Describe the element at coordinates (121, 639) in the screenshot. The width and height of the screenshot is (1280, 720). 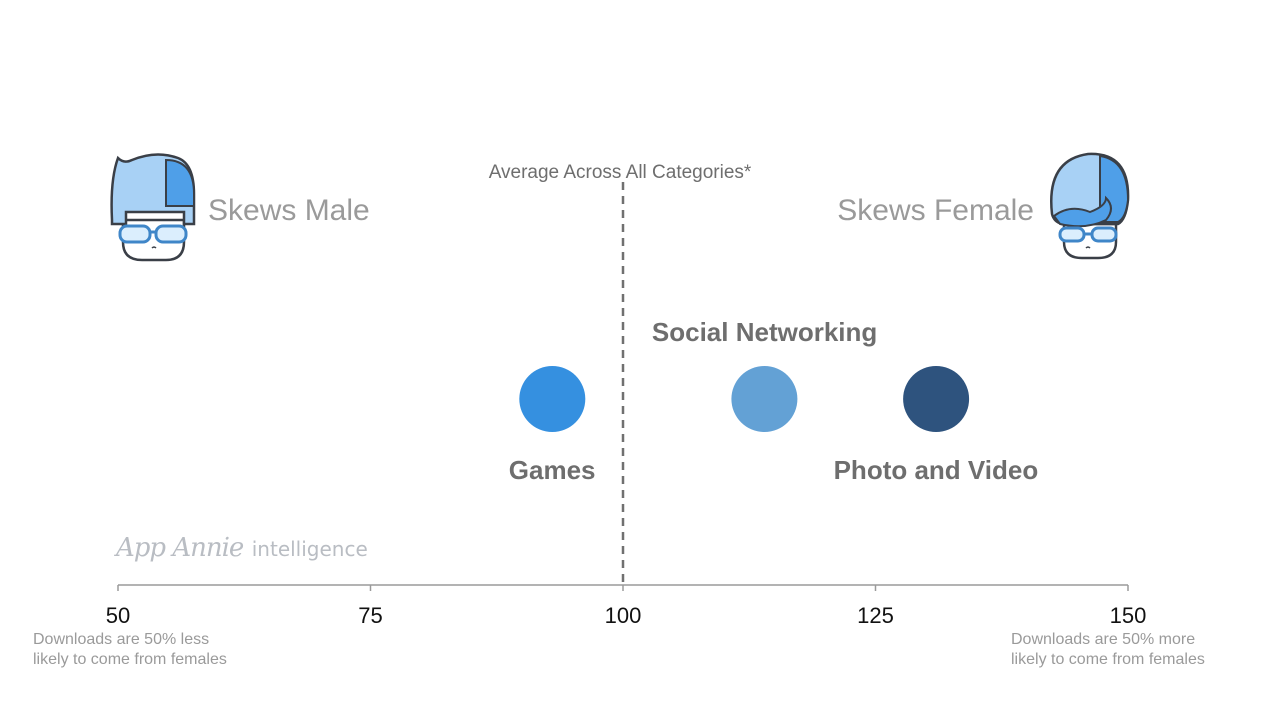
I see `left-axis-note-line: Downloads are 50% less` at that location.